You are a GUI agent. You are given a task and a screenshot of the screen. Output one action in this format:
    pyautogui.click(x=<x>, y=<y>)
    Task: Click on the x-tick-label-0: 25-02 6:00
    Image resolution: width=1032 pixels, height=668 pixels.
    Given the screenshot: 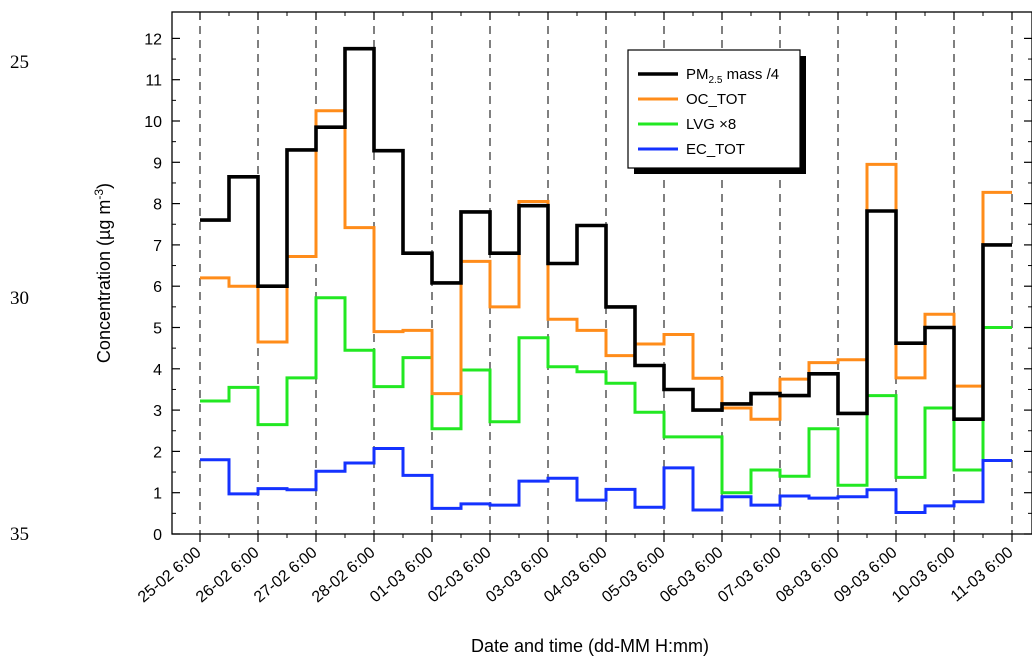 What is the action you would take?
    pyautogui.click(x=170, y=575)
    